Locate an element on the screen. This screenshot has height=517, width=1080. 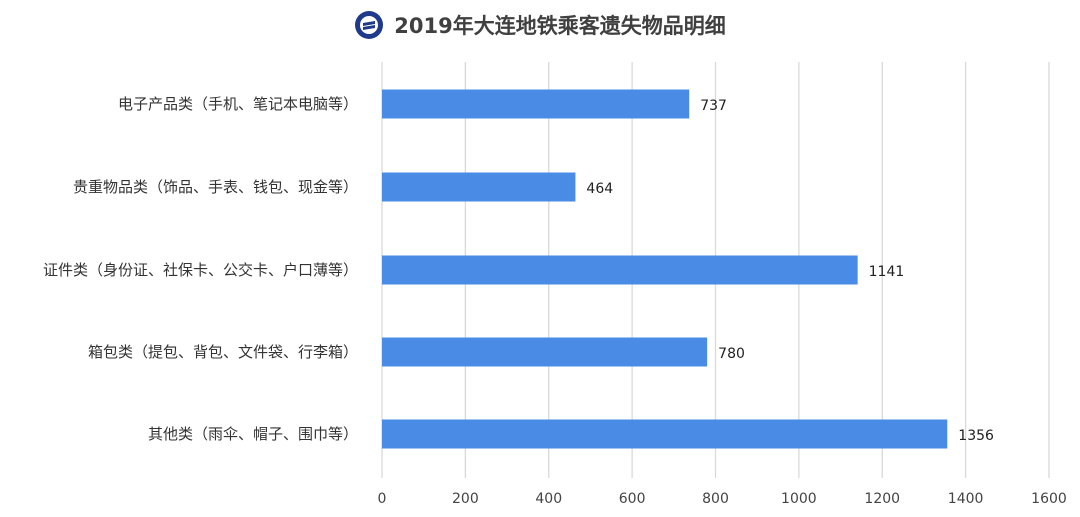
data-label: 780 is located at coordinates (731, 354).